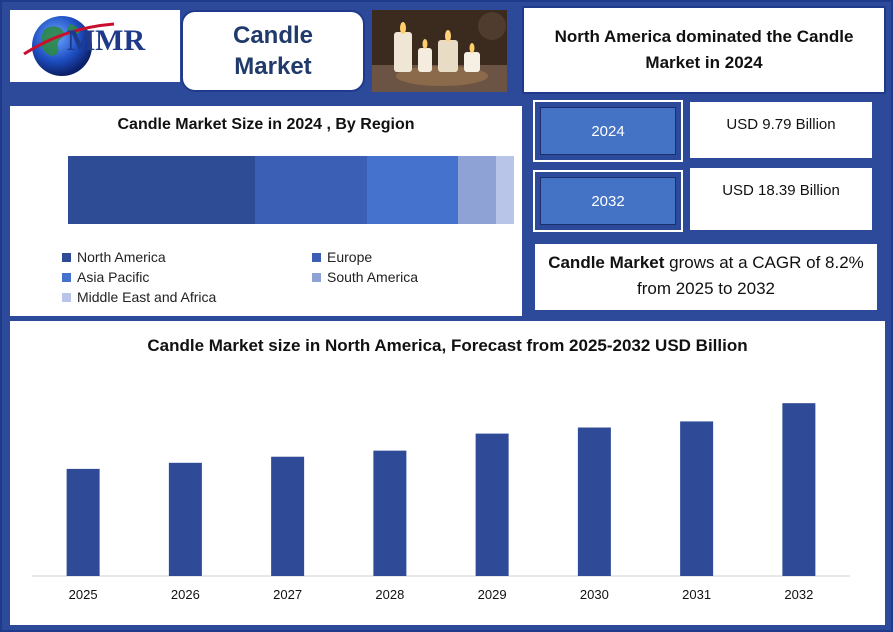 This screenshot has height=632, width=893. Describe the element at coordinates (799, 489) in the screenshot. I see `bar-2032` at that location.